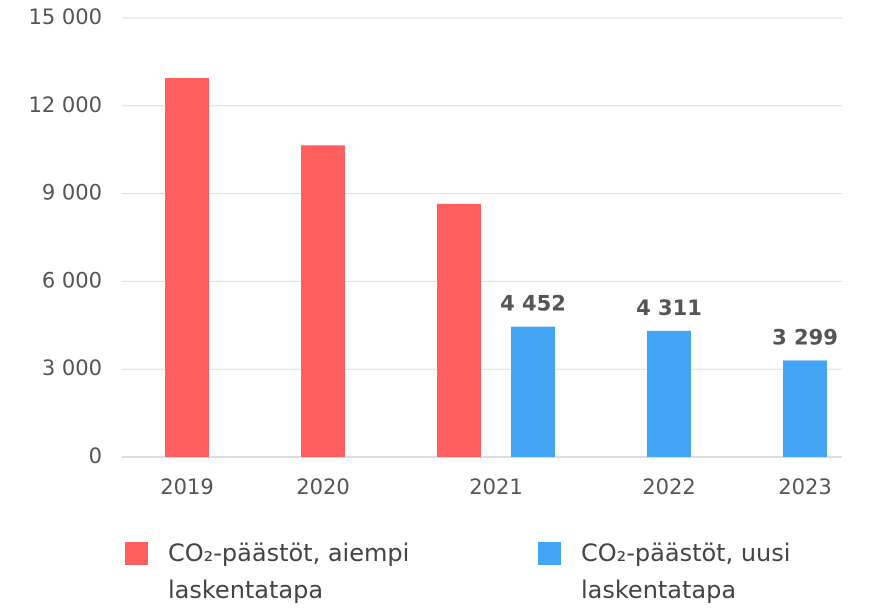  Describe the element at coordinates (72, 280) in the screenshot. I see `y-tick-label: 6 000` at that location.